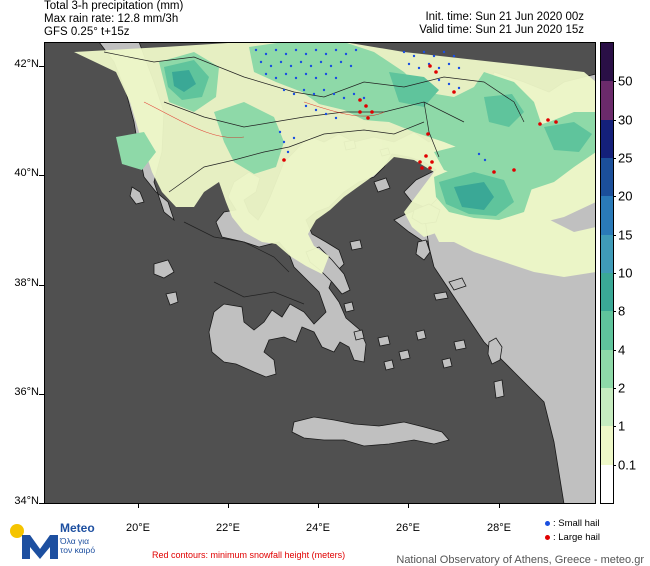  Describe the element at coordinates (17, 531) in the screenshot. I see `logo-sun-icon` at that location.